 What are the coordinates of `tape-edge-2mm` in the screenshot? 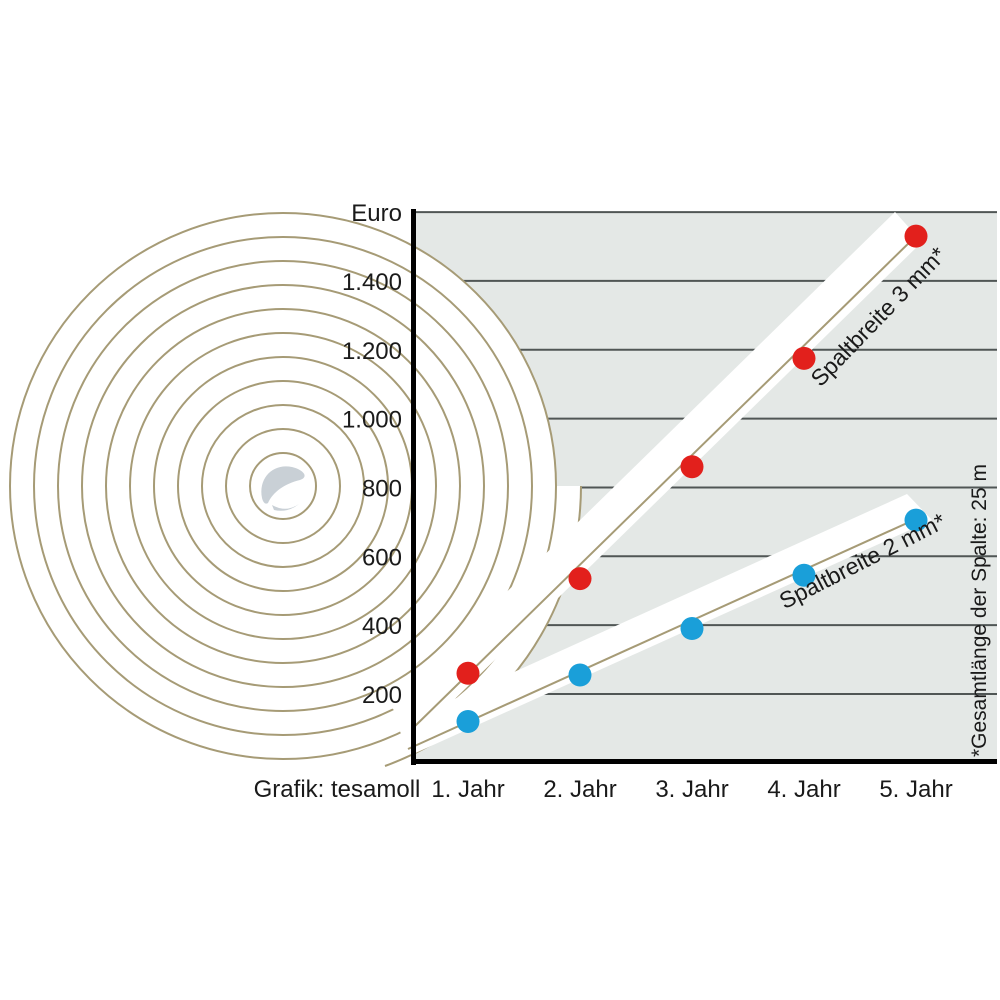 It's located at (662, 634).